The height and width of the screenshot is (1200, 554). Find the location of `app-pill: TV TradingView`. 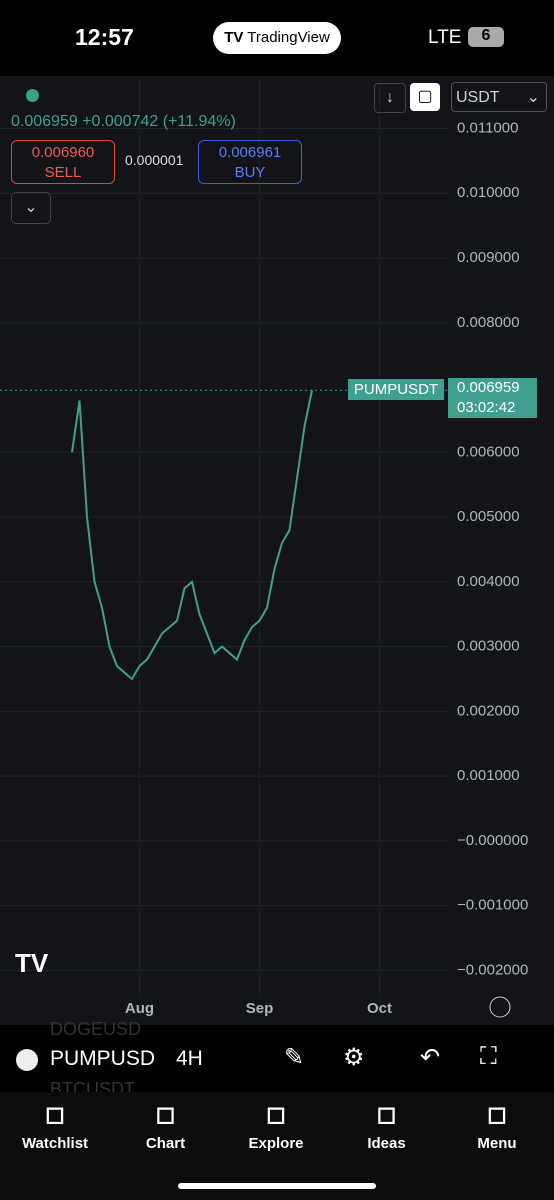

app-pill: TV TradingView is located at coordinates (277, 38).